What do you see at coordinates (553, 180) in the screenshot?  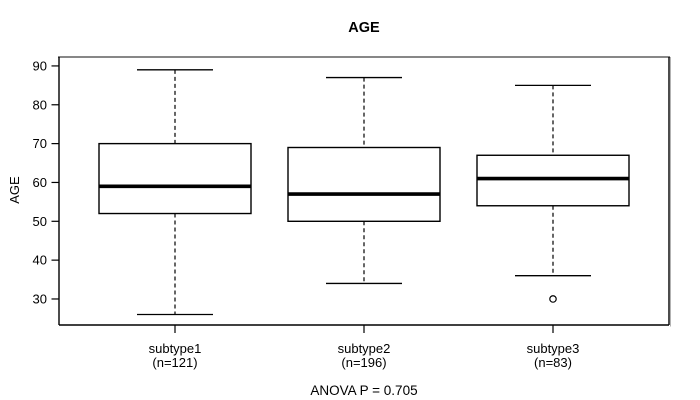 I see `iqr-box-subtype3` at bounding box center [553, 180].